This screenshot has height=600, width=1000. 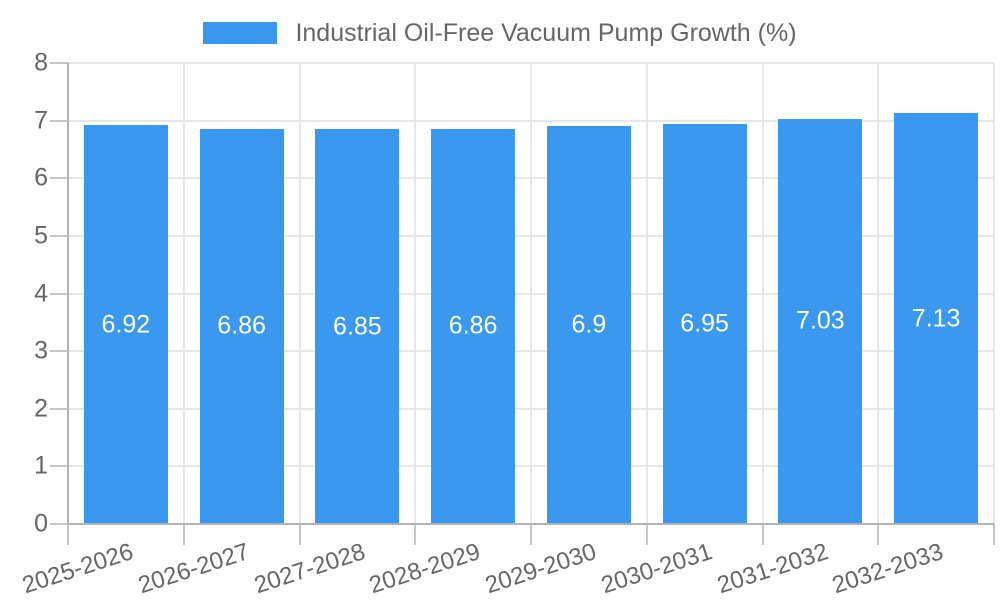 I want to click on y-axis-tick-label: 4, so click(x=41, y=293).